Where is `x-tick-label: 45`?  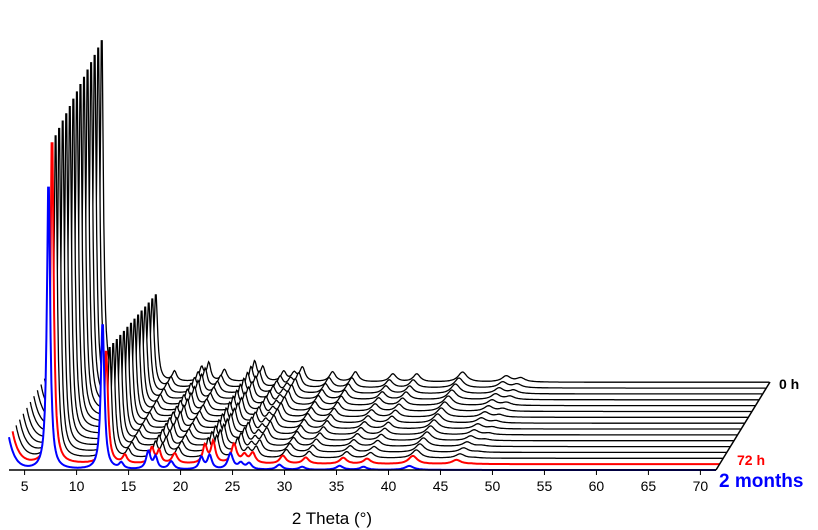
x-tick-label: 45 is located at coordinates (441, 486).